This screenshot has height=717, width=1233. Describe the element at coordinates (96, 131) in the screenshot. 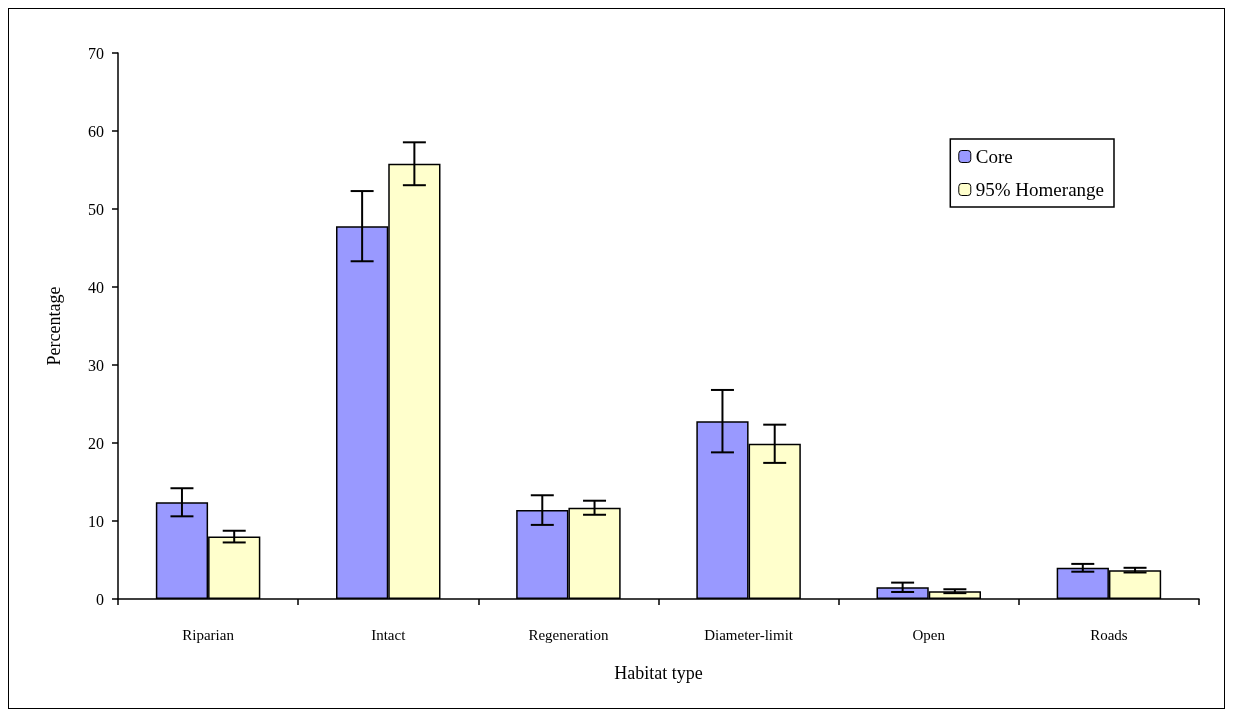

I see `y-tick-label: 60` at that location.